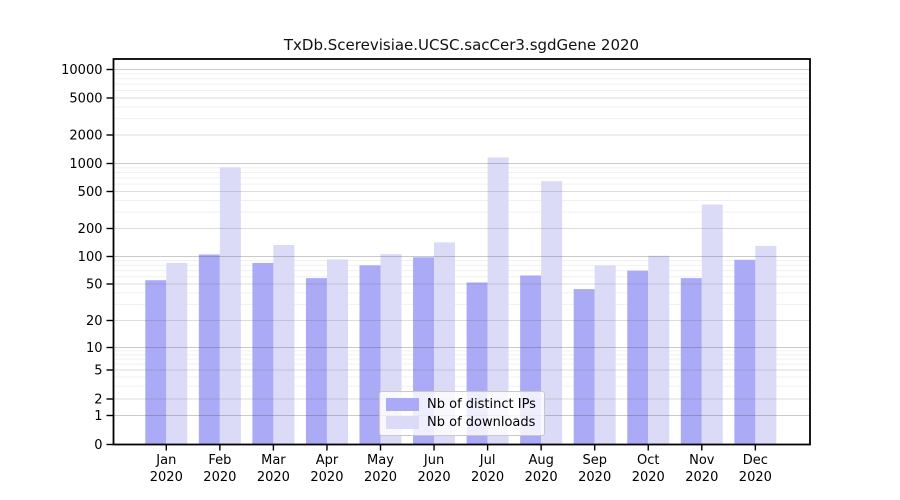 Image resolution: width=900 pixels, height=500 pixels. Describe the element at coordinates (90, 192) in the screenshot. I see `y-tick-label: 500` at that location.